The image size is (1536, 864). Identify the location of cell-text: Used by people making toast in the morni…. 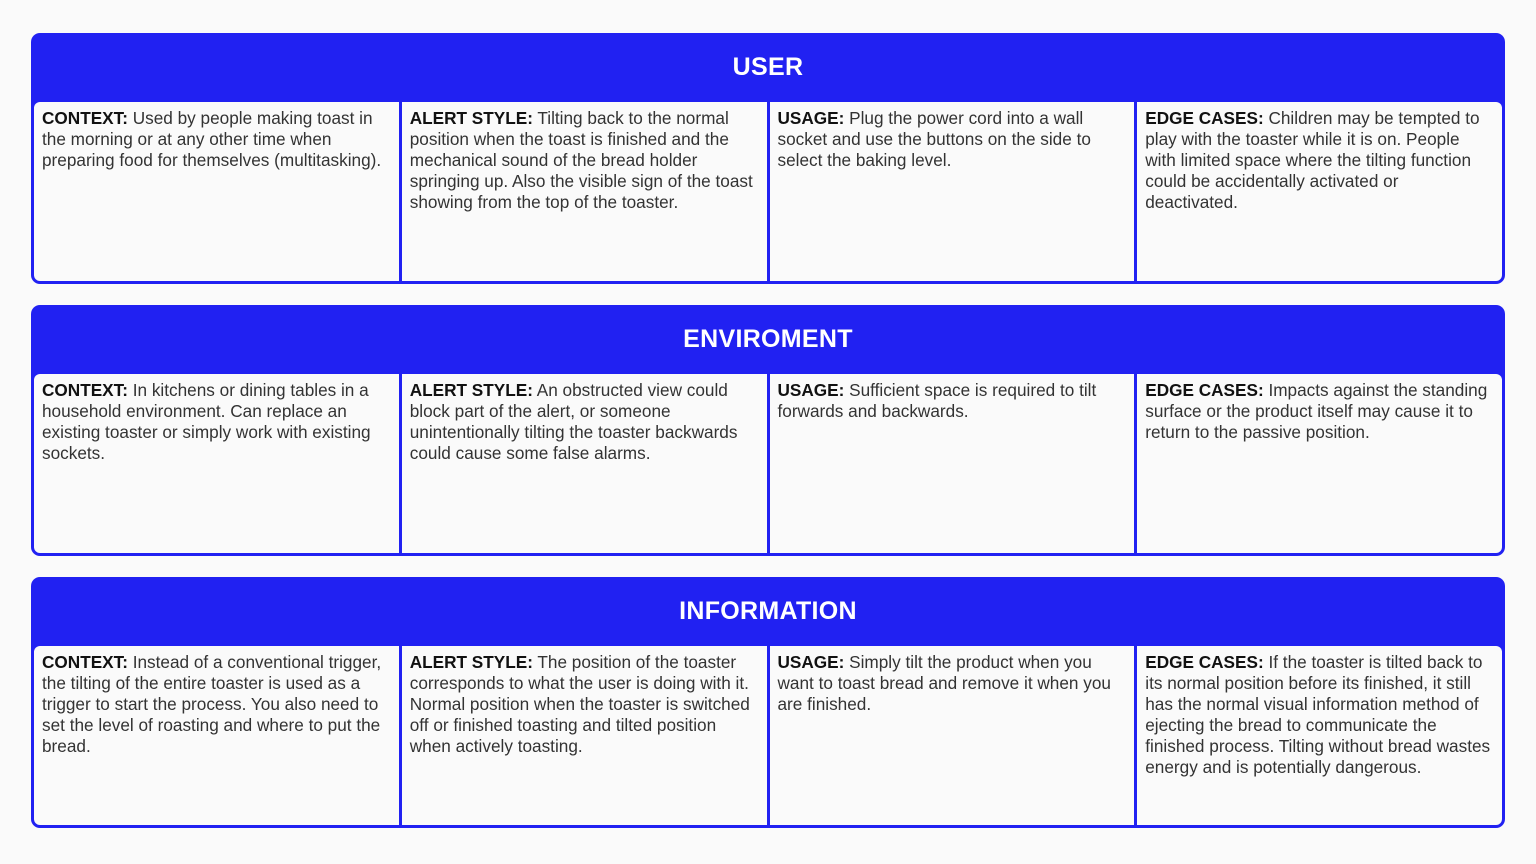
(212, 139).